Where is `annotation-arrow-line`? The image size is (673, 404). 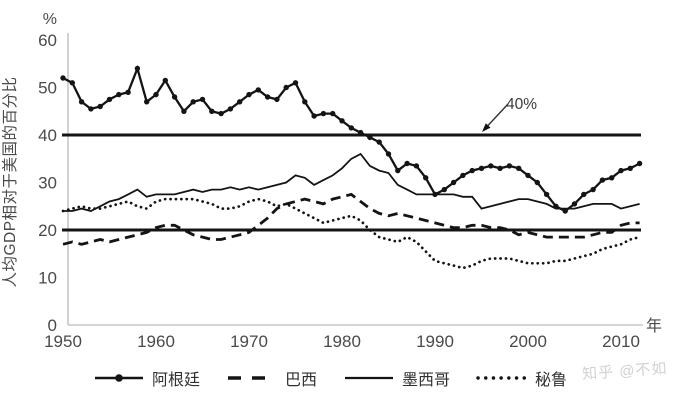
annotation-arrow-line is located at coordinates (498, 114).